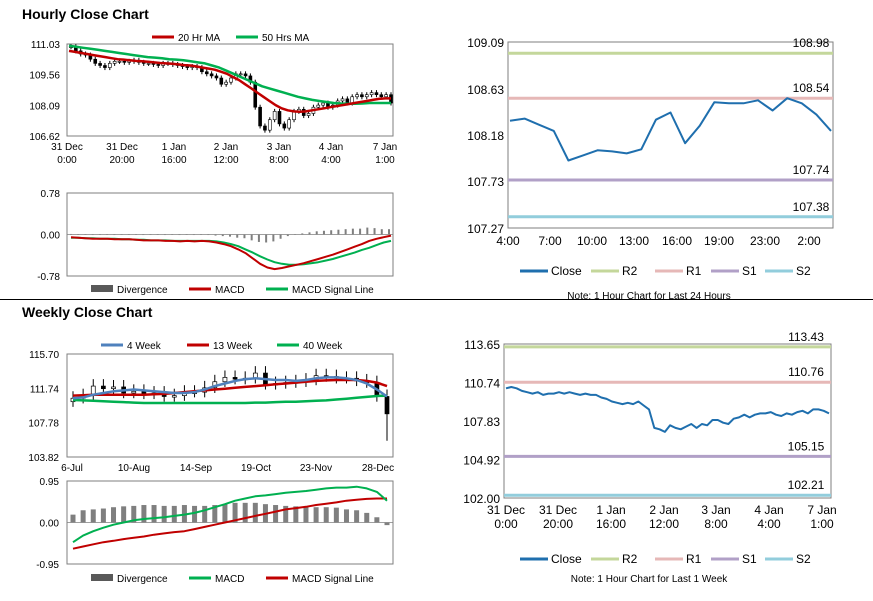 The image size is (873, 601). Describe the element at coordinates (822, 524) in the screenshot. I see `weekly-pivot-xtick-time: 1:00` at that location.